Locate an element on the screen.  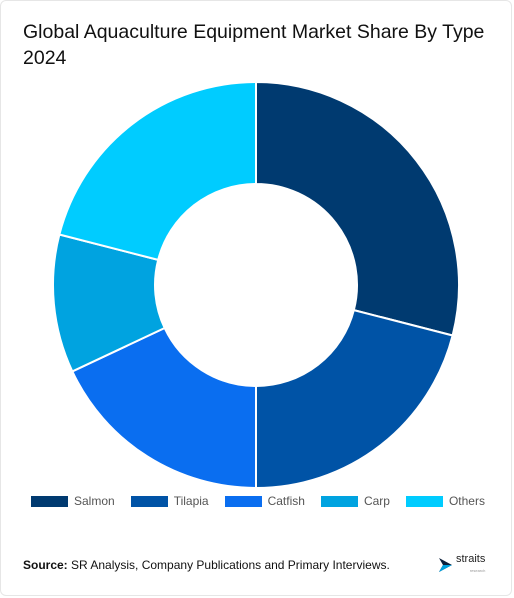
legend-label: Catfish is located at coordinates (286, 501).